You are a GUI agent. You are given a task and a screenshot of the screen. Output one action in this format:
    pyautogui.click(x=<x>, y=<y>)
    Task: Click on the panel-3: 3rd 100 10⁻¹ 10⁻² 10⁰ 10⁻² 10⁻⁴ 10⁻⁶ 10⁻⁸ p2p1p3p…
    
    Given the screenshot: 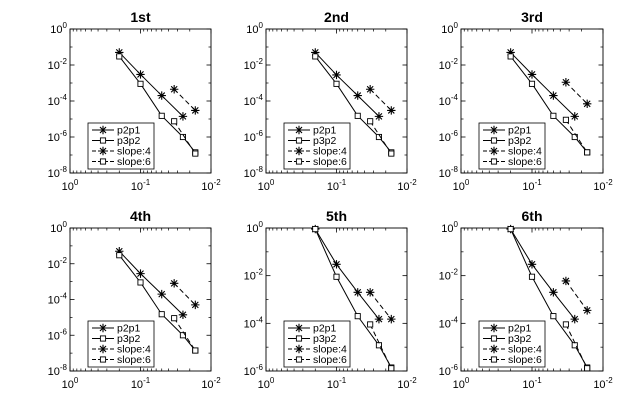 What is the action you would take?
    pyautogui.click(x=526, y=101)
    